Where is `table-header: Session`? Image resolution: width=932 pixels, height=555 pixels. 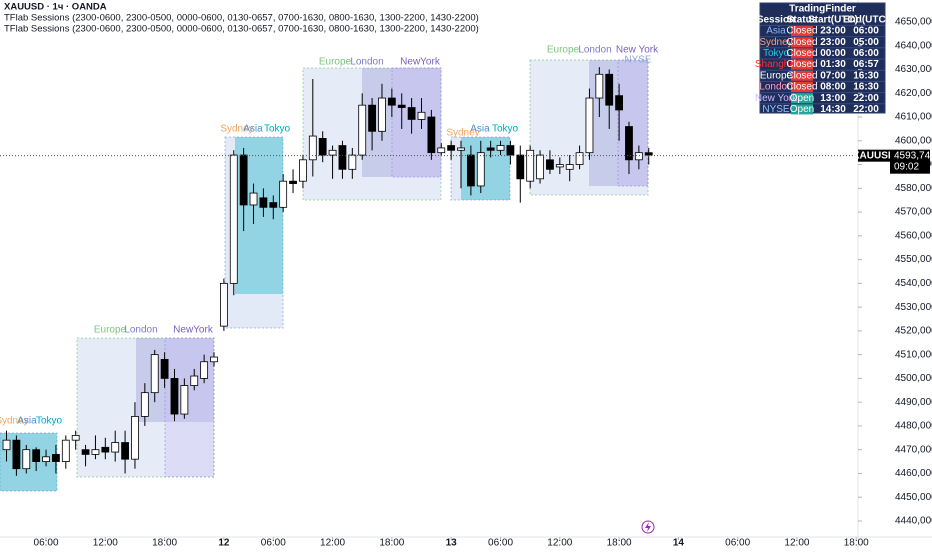
table-header: Session is located at coordinates (776, 20).